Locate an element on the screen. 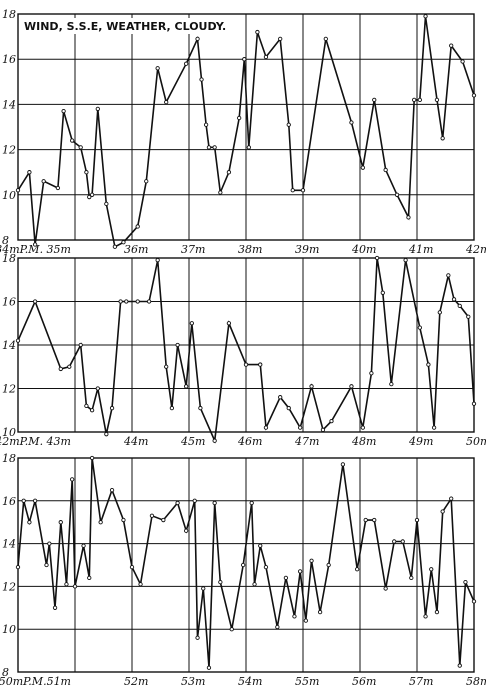 This screenshot has height=700, width=486. x-tick-label-0-7: 42m is located at coordinates (475, 249).